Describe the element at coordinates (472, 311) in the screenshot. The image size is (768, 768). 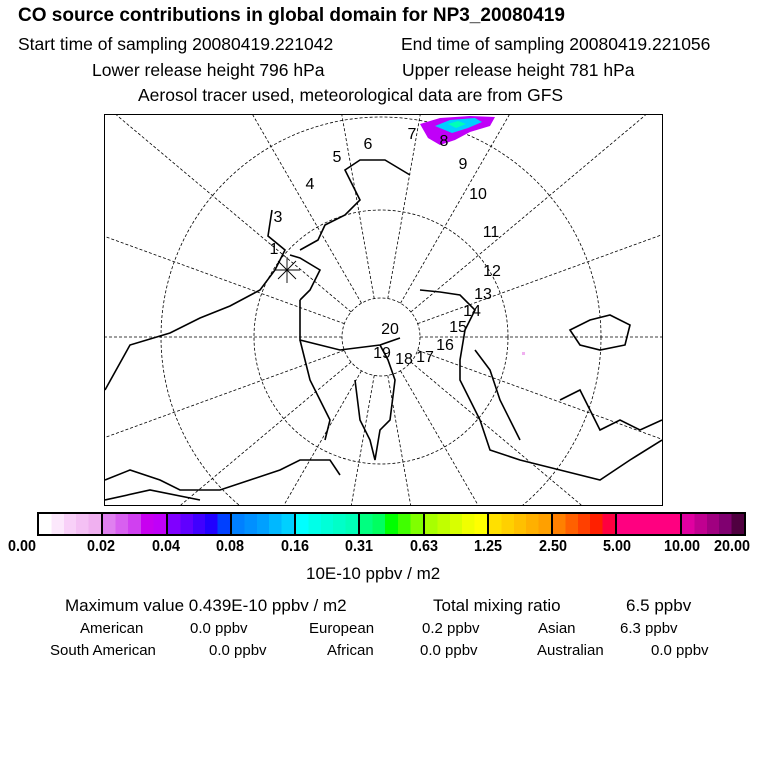
I see `trajectory-label: 14` at that location.